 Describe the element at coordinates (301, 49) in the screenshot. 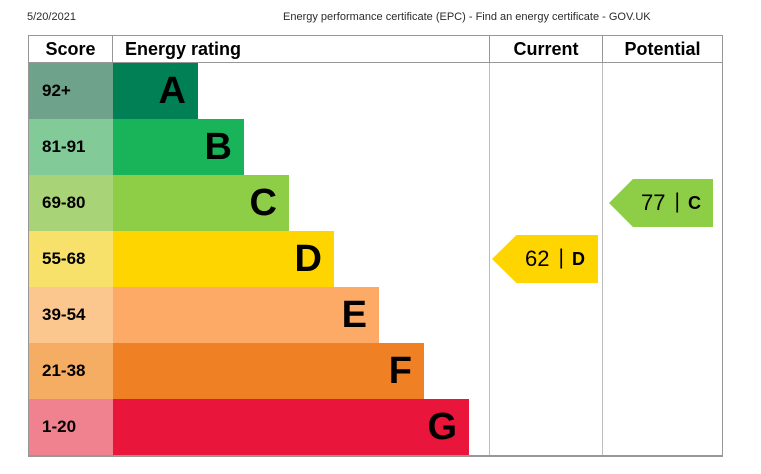

I see `column-header-energy-rating: Energy rating` at that location.